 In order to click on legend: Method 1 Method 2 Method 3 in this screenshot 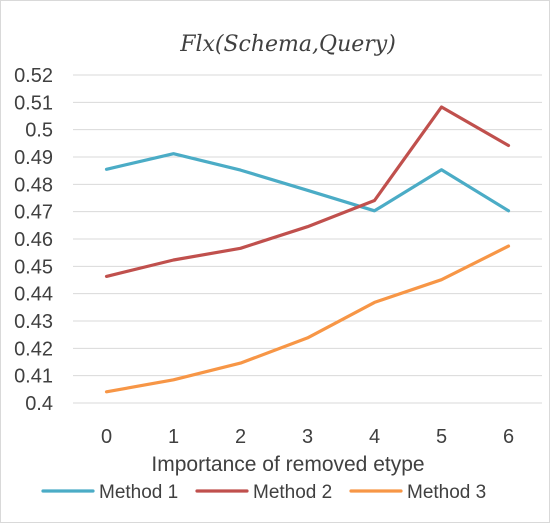, I will do `click(263, 492)`.